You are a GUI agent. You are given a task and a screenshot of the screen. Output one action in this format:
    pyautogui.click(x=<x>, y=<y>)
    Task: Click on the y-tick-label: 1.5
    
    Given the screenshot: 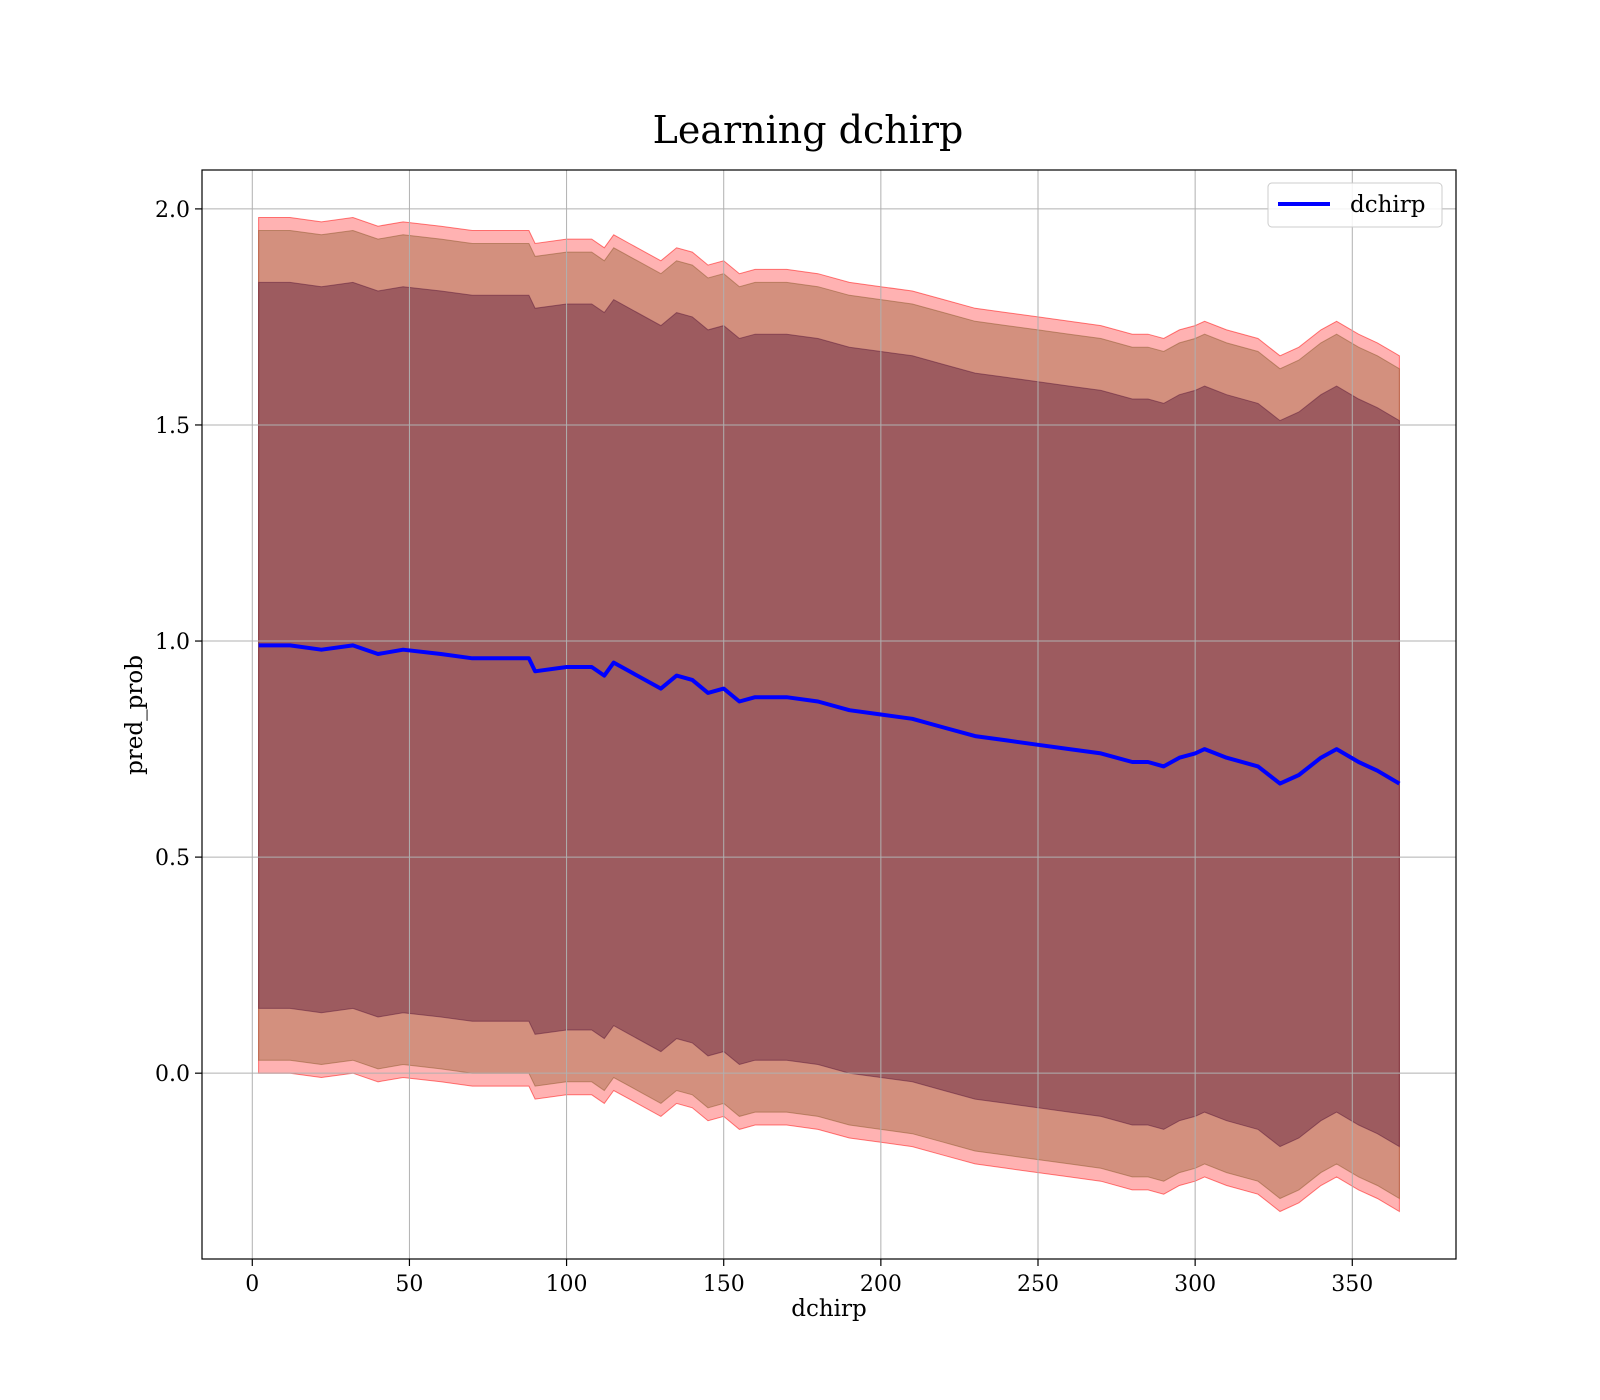 What is the action you would take?
    pyautogui.click(x=172, y=426)
    